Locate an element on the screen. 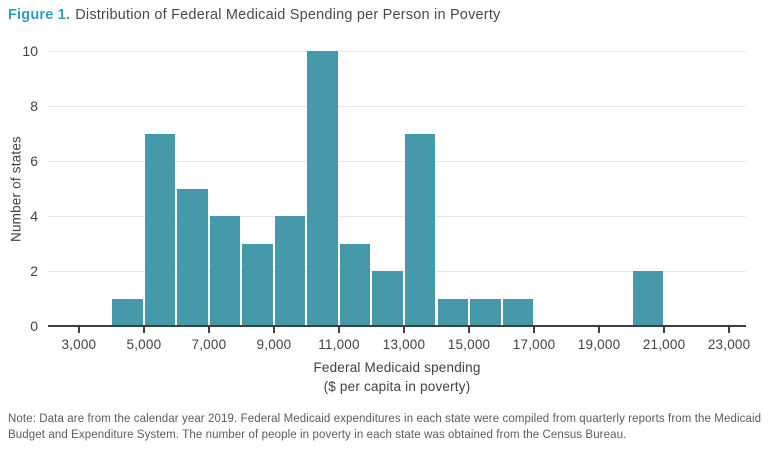  figure-number: Figure 1. is located at coordinates (39, 15).